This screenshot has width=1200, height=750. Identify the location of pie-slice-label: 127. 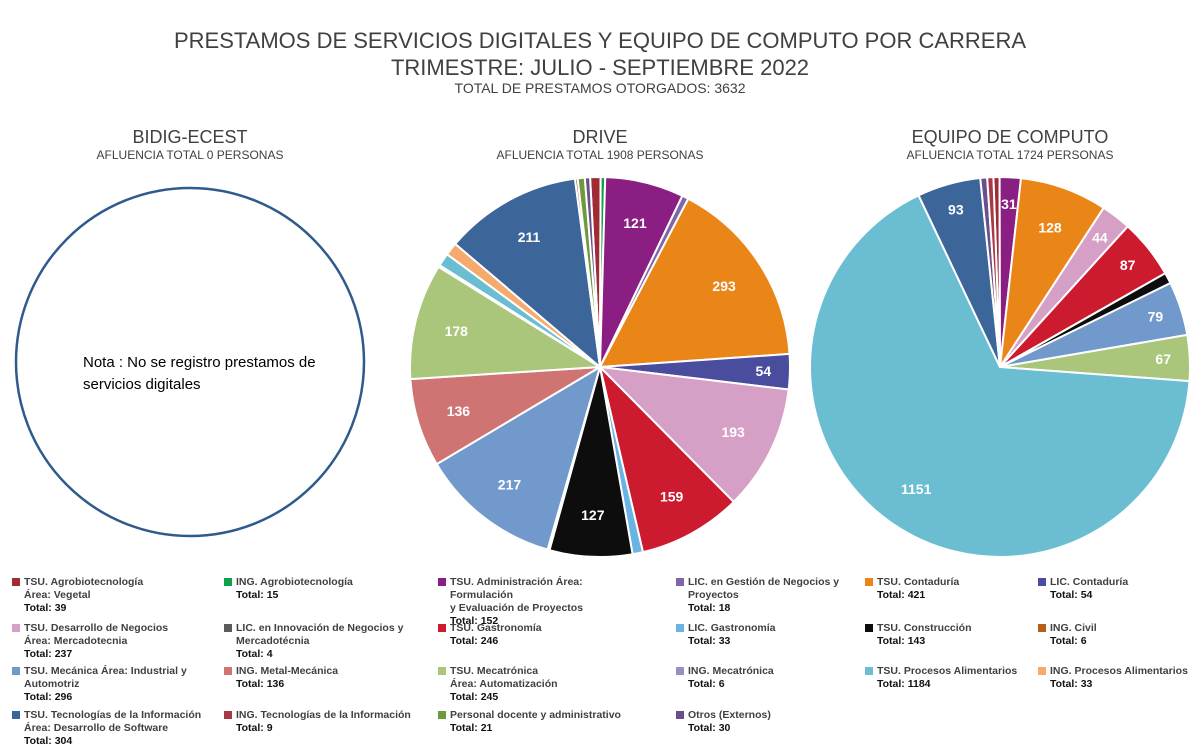
(593, 515).